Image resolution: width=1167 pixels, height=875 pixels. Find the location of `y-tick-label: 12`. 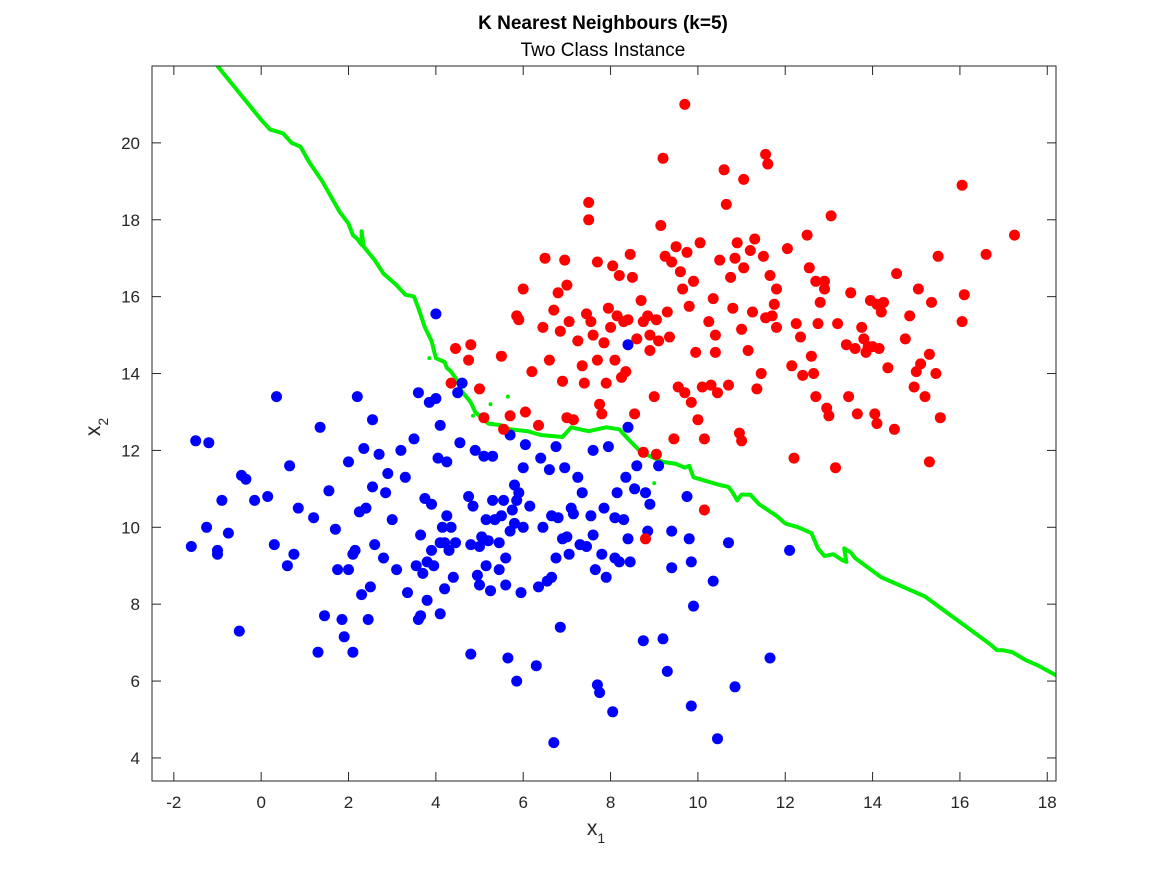

y-tick-label: 12 is located at coordinates (130, 450).